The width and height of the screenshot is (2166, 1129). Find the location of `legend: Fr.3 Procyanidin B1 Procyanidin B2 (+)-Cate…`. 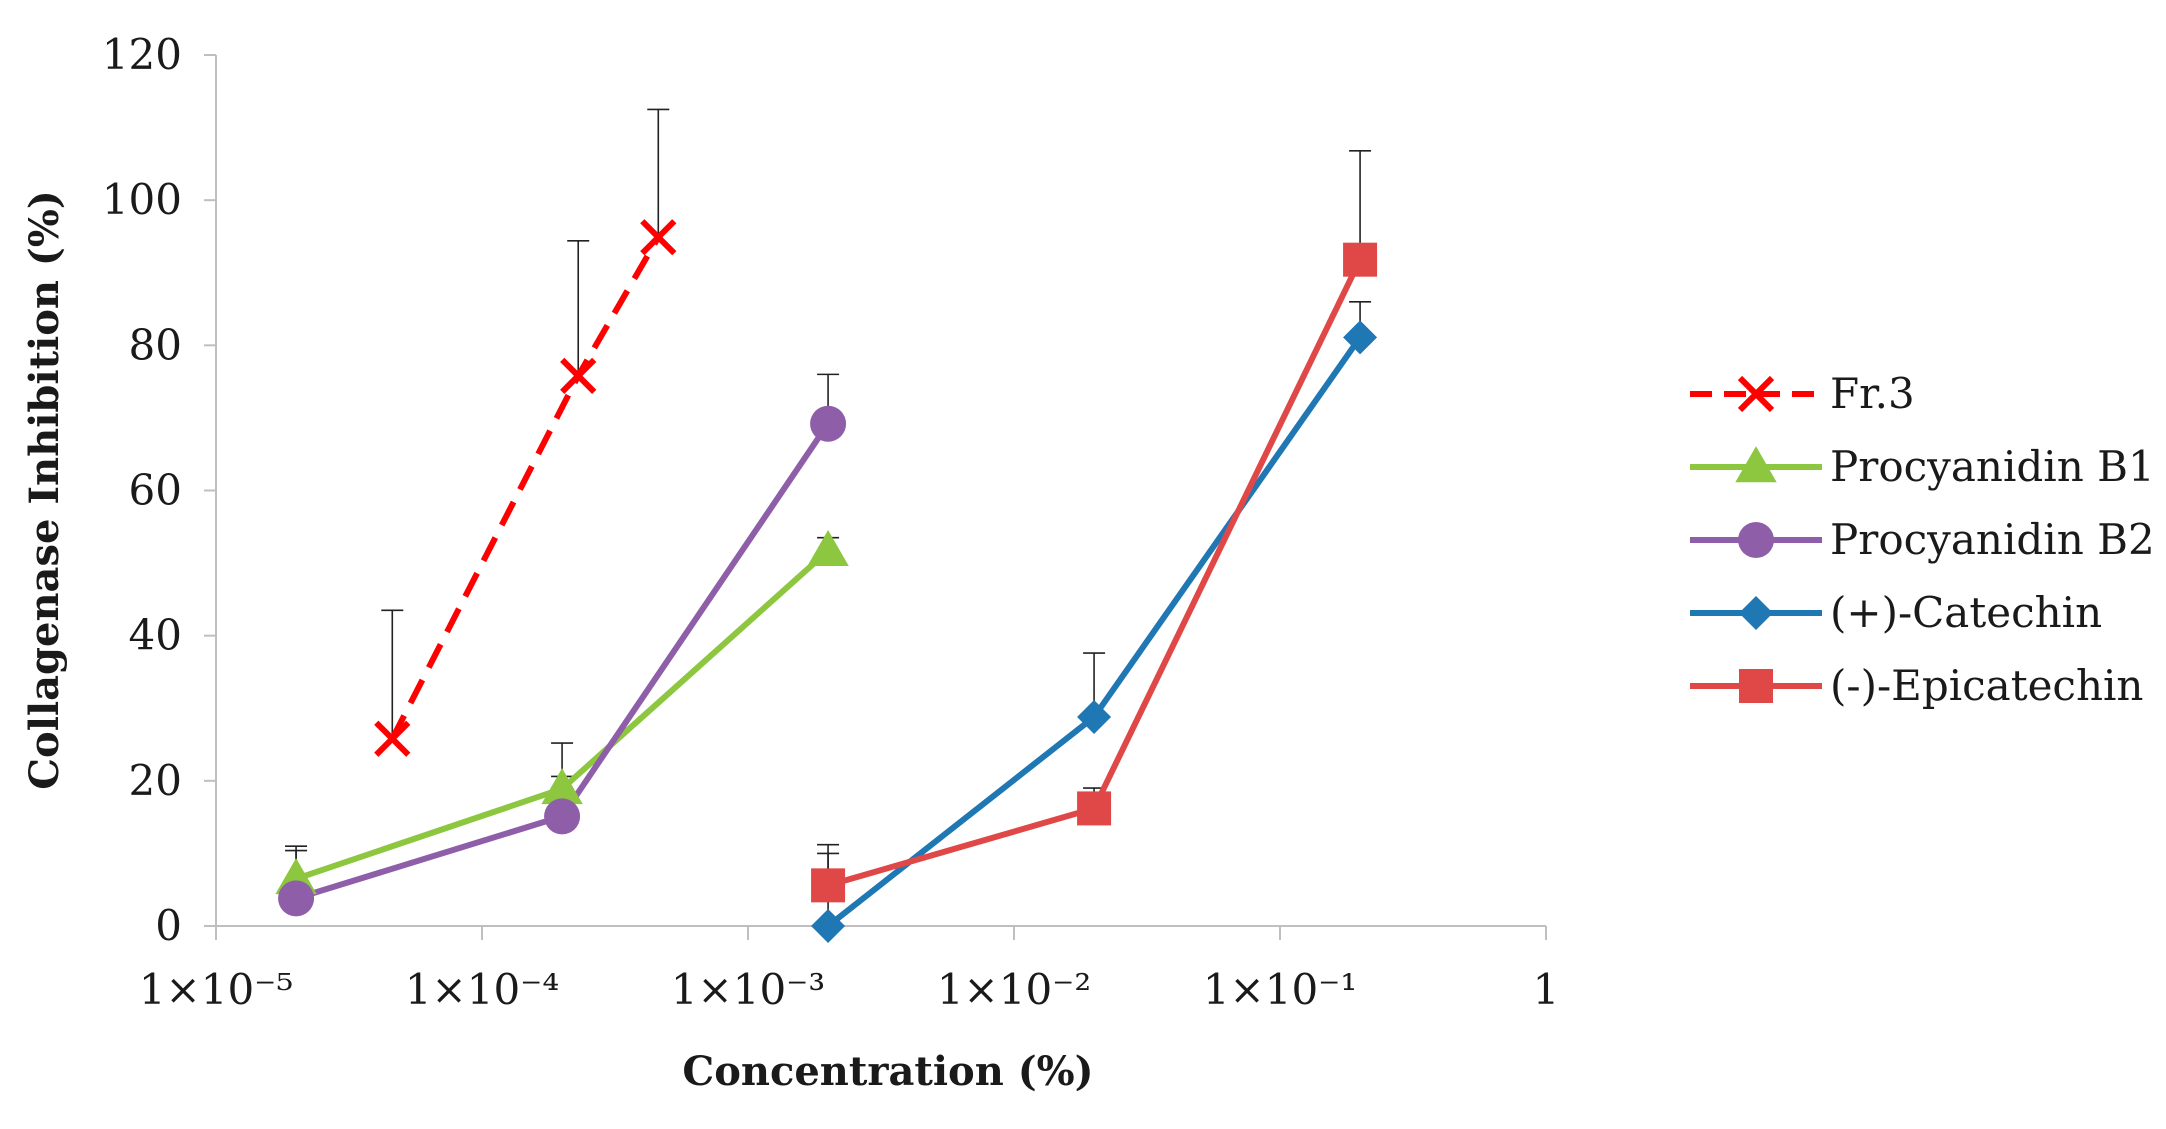

legend: Fr.3 Procyanidin B1 Procyanidin B2 (+)-Cate… is located at coordinates (1922, 539).